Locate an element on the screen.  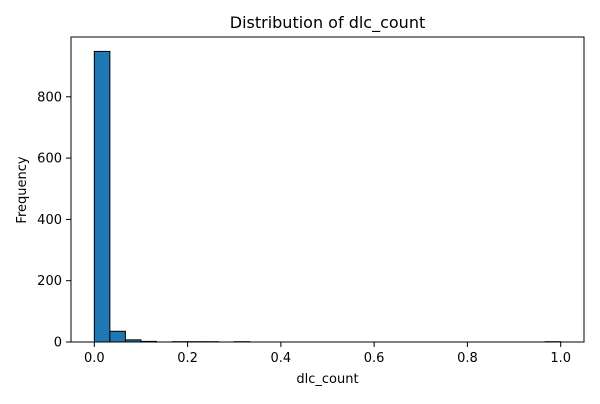
x-tick-label: 0.6 is located at coordinates (374, 358).